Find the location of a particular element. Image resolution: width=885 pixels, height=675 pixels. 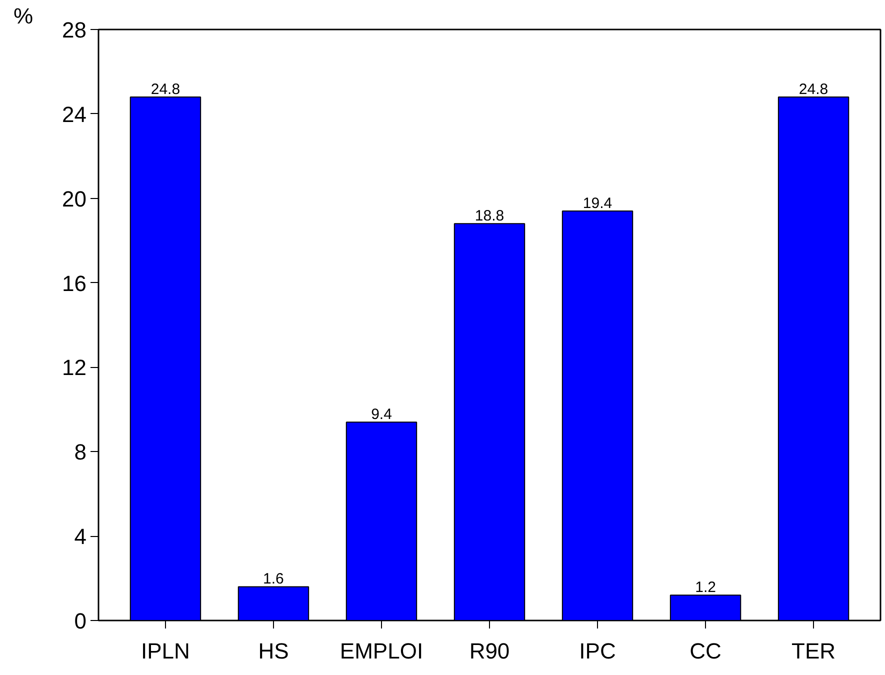

y-tick-label: 16 is located at coordinates (74, 283).